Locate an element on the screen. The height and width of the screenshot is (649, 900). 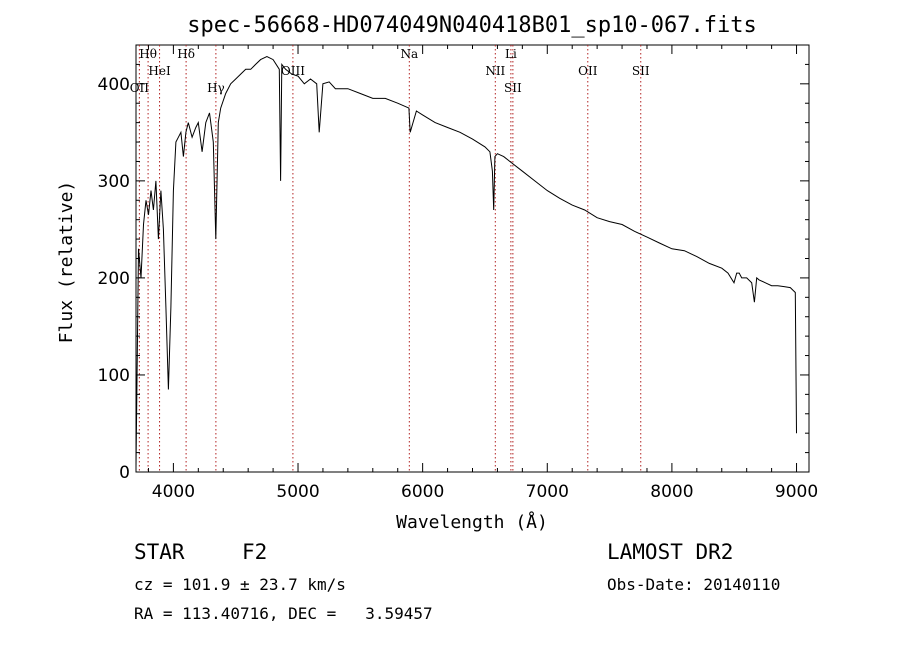
line-marker-label: Na is located at coordinates (409, 54).